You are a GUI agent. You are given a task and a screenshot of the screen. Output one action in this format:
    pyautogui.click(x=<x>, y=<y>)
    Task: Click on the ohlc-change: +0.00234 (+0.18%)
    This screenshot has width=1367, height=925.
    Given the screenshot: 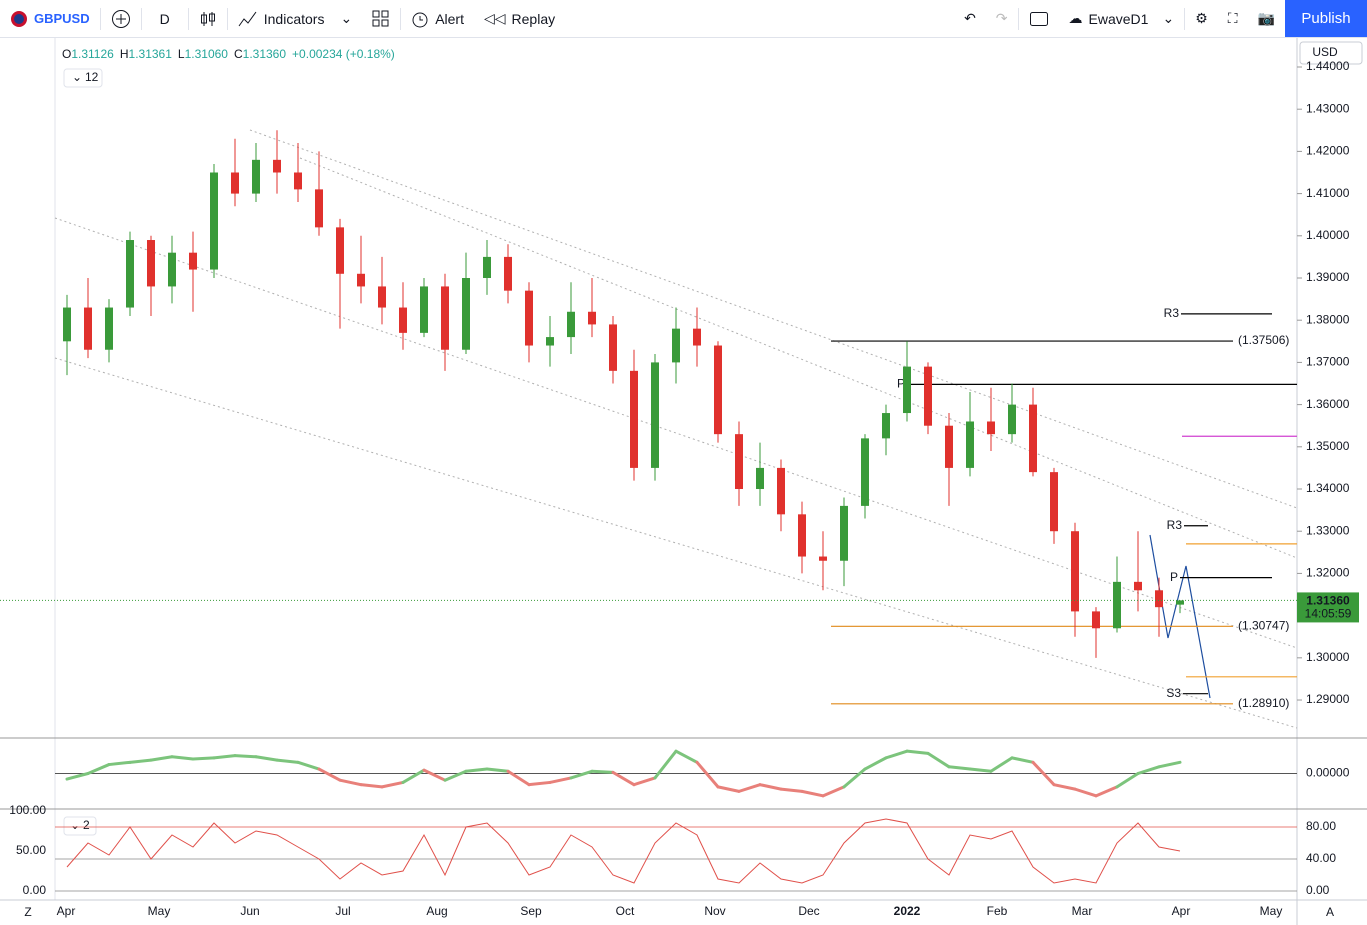 What is the action you would take?
    pyautogui.click(x=343, y=54)
    